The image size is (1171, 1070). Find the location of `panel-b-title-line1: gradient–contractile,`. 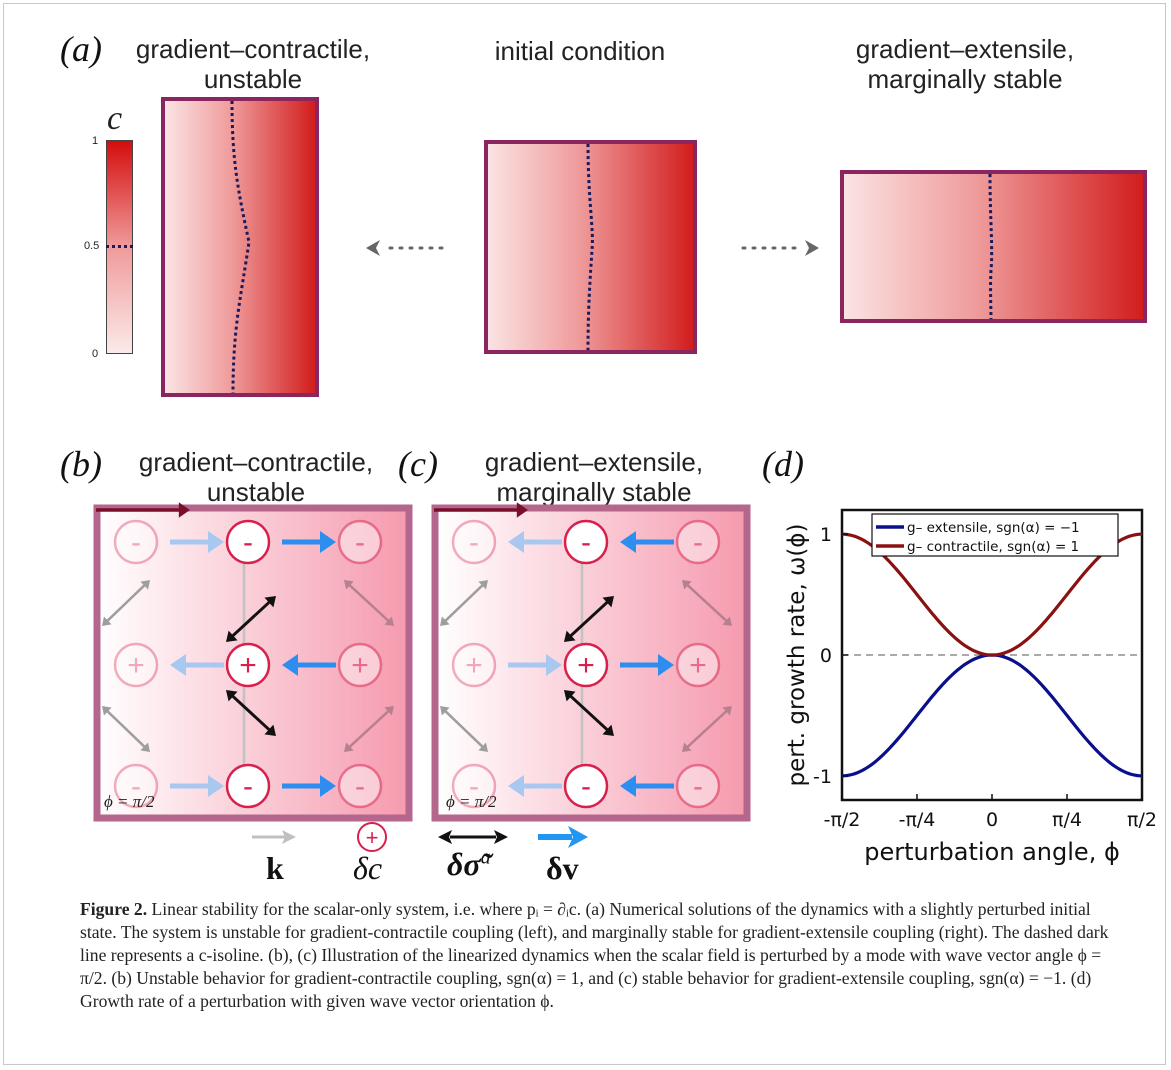

panel-b-title-line1: gradient–contractile, is located at coordinates (256, 462).